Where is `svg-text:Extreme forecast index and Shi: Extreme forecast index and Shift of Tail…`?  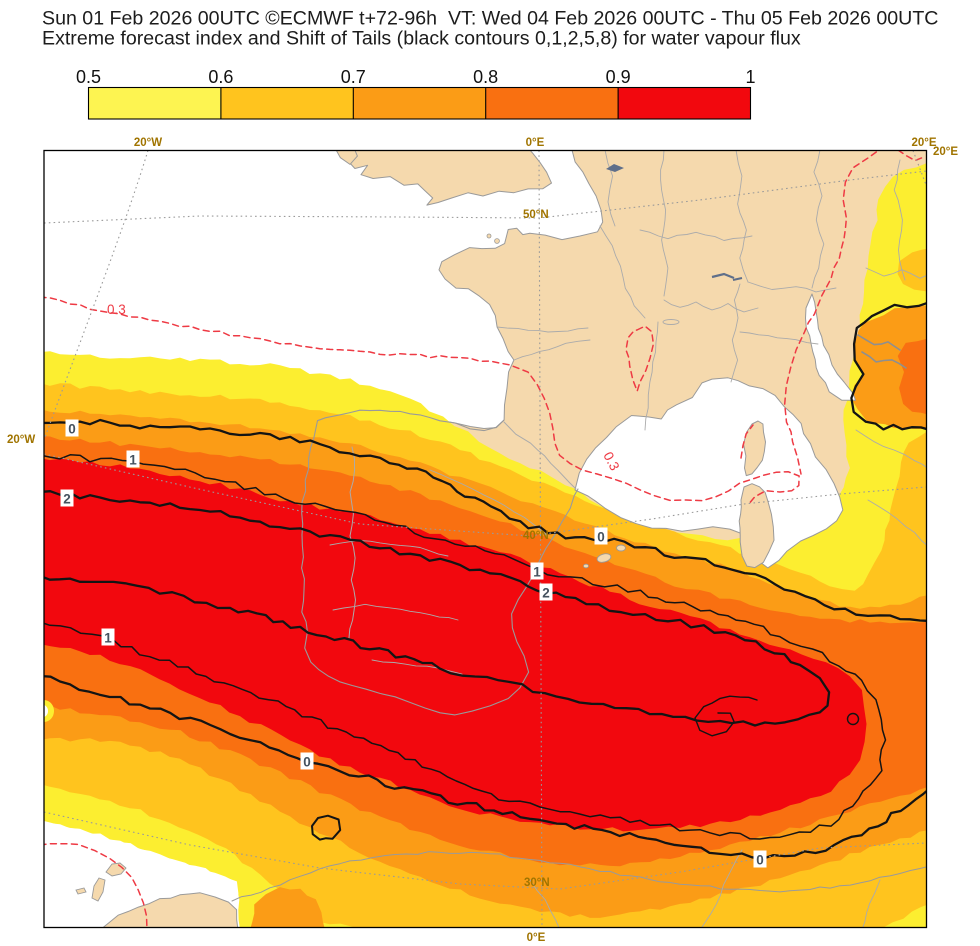
svg-text:Extreme forecast index and Shi: Extreme forecast index and Shift of Tail… is located at coordinates (421, 39).